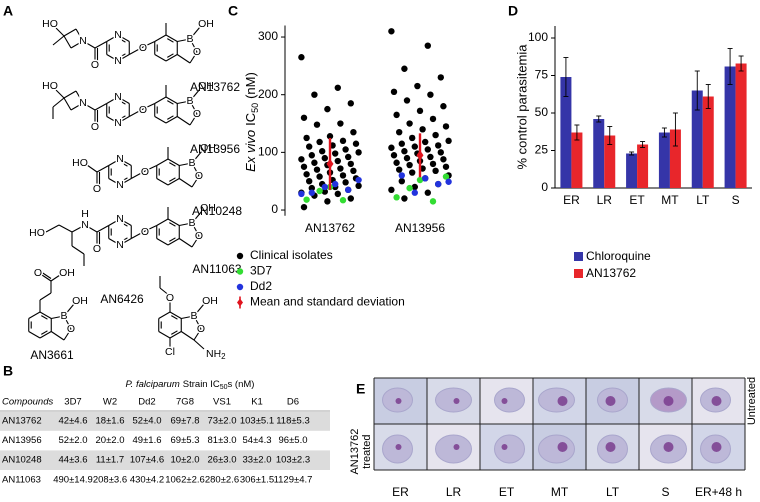 This screenshot has height=502, width=760. I want to click on atom-label: NH, so click(213, 354).